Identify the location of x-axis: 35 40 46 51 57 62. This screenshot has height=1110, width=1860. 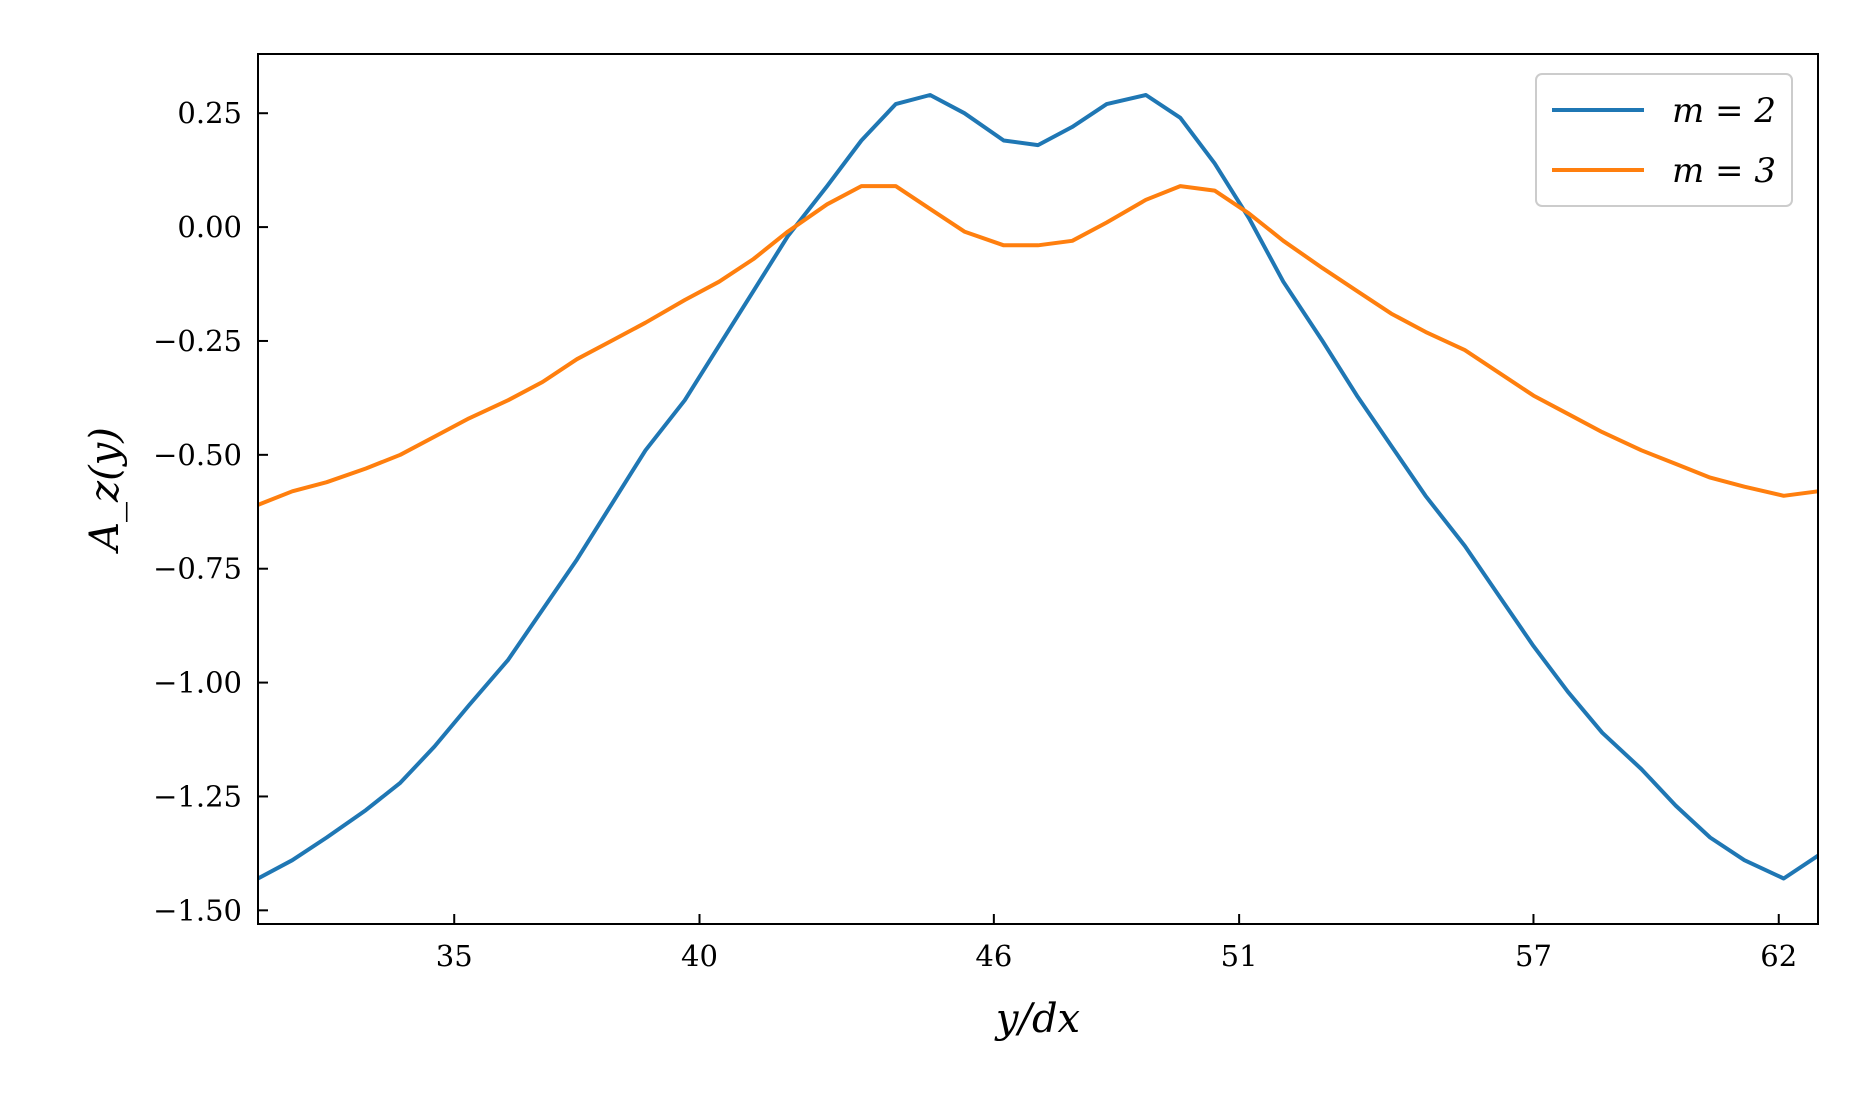
(1116, 943).